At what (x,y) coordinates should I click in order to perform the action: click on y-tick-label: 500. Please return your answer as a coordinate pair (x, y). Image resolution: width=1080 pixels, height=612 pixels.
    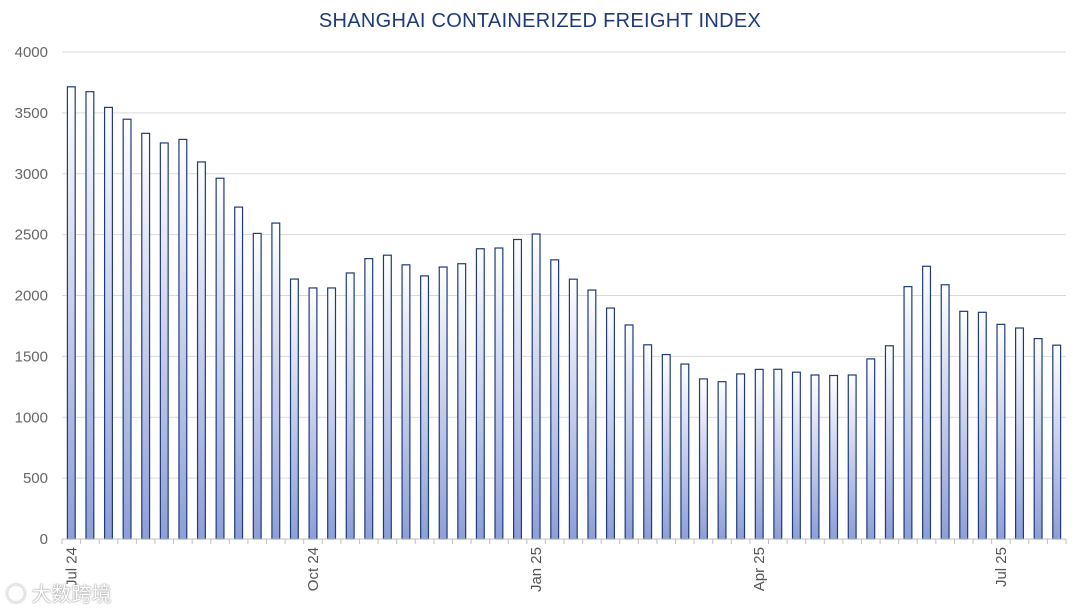
    Looking at the image, I should click on (35, 478).